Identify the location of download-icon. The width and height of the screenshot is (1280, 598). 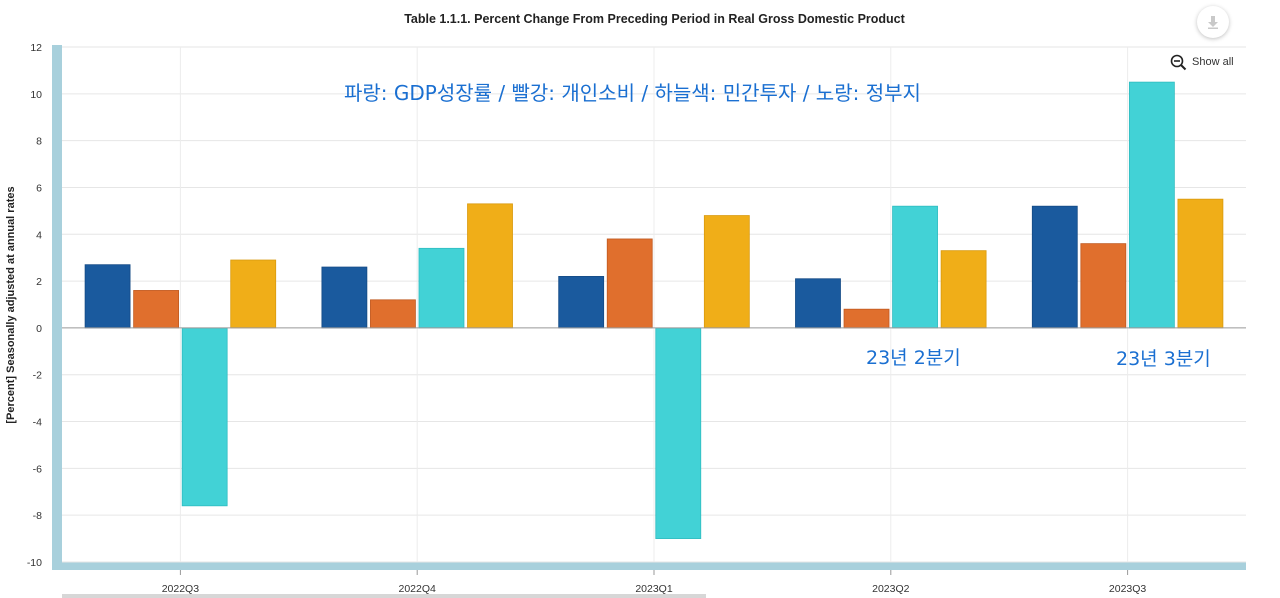
(1213, 22).